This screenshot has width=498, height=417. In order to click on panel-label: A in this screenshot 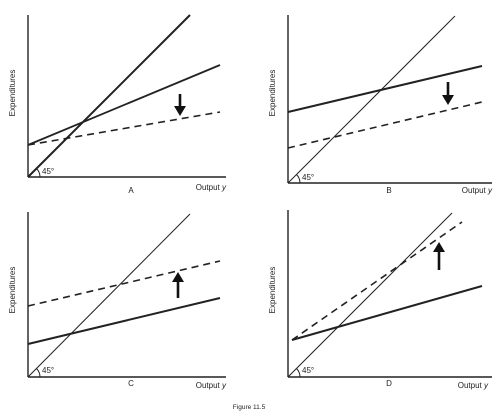, I will do `click(131, 190)`.